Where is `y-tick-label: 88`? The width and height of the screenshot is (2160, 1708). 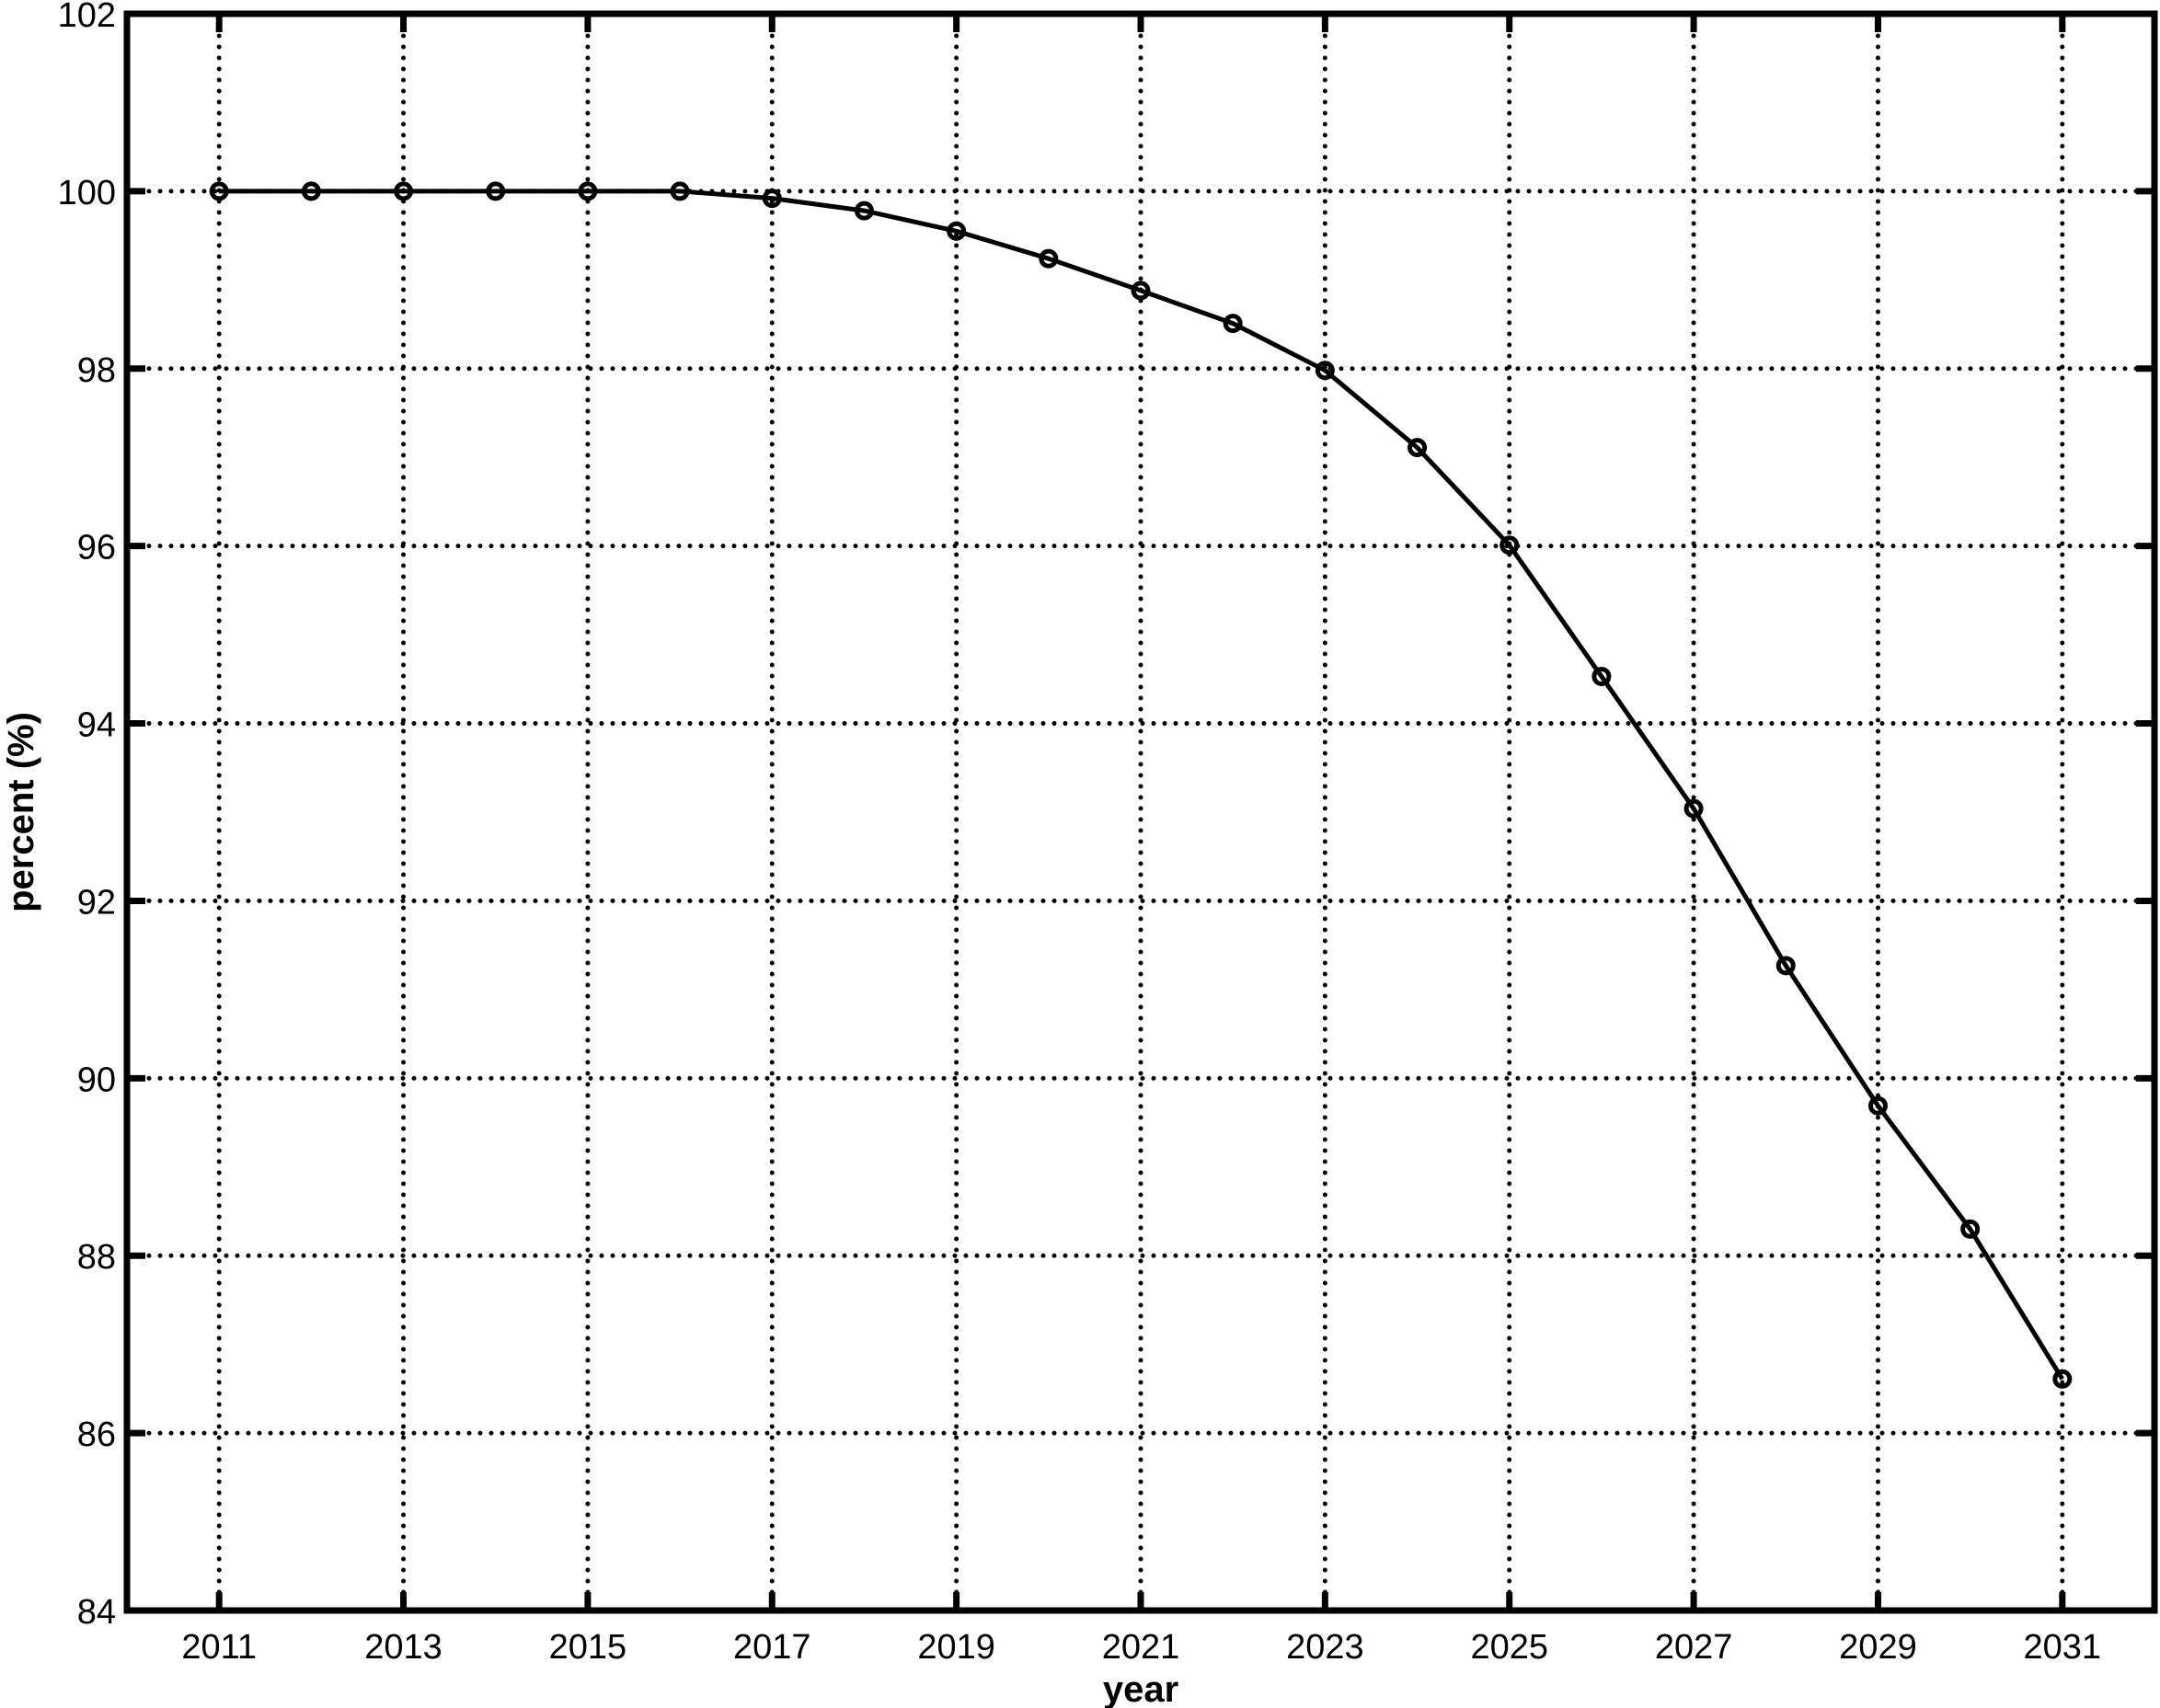 y-tick-label: 88 is located at coordinates (97, 1257).